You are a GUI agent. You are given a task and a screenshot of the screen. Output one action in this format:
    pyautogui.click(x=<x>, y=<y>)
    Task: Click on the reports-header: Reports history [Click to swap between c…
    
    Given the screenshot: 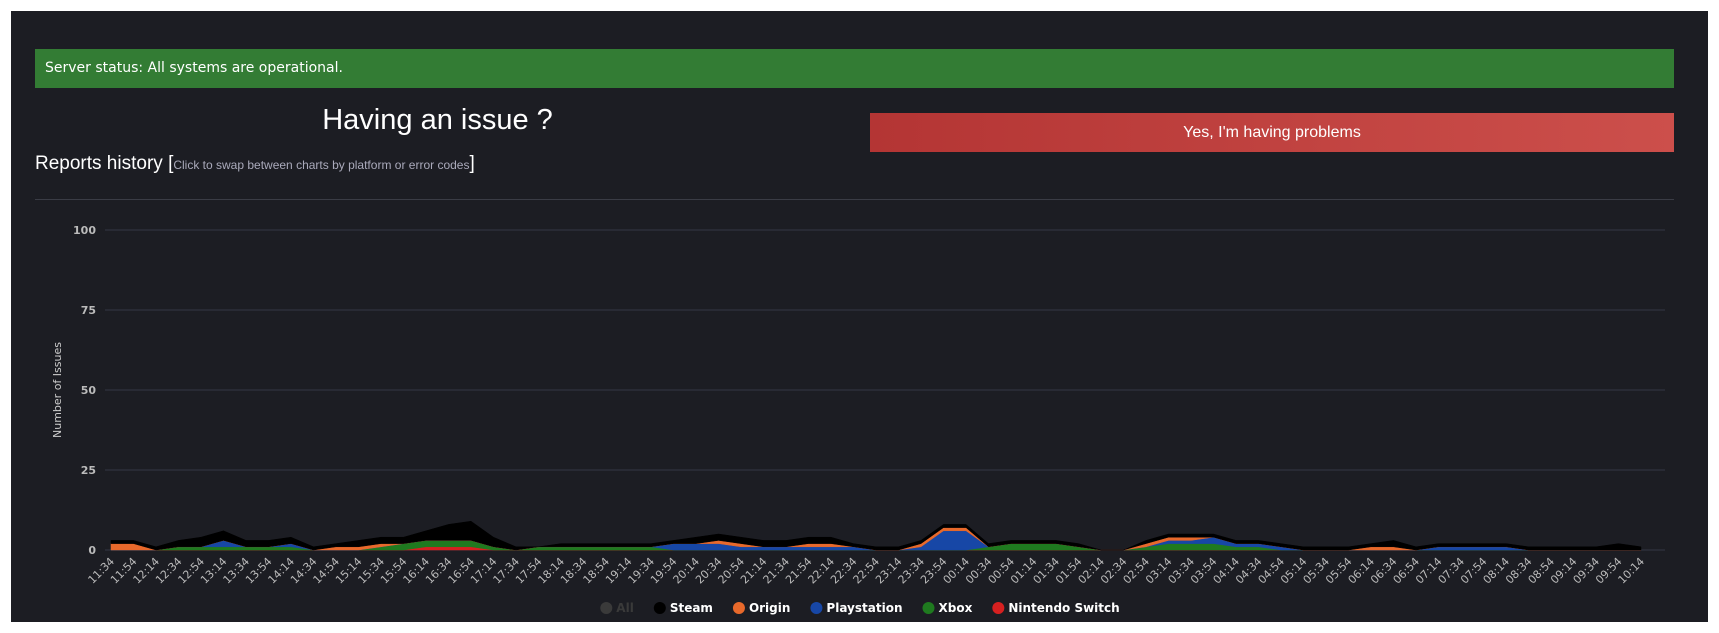 What is the action you would take?
    pyautogui.click(x=255, y=164)
    